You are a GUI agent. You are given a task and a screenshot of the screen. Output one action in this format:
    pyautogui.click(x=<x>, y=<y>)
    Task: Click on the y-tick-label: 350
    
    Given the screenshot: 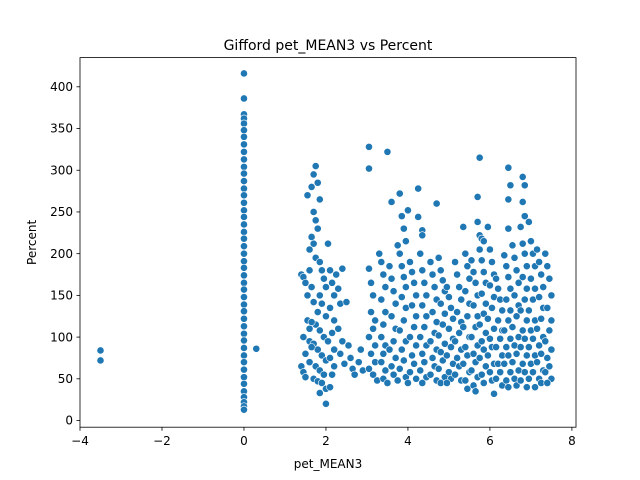 What is the action you would take?
    pyautogui.click(x=61, y=129)
    